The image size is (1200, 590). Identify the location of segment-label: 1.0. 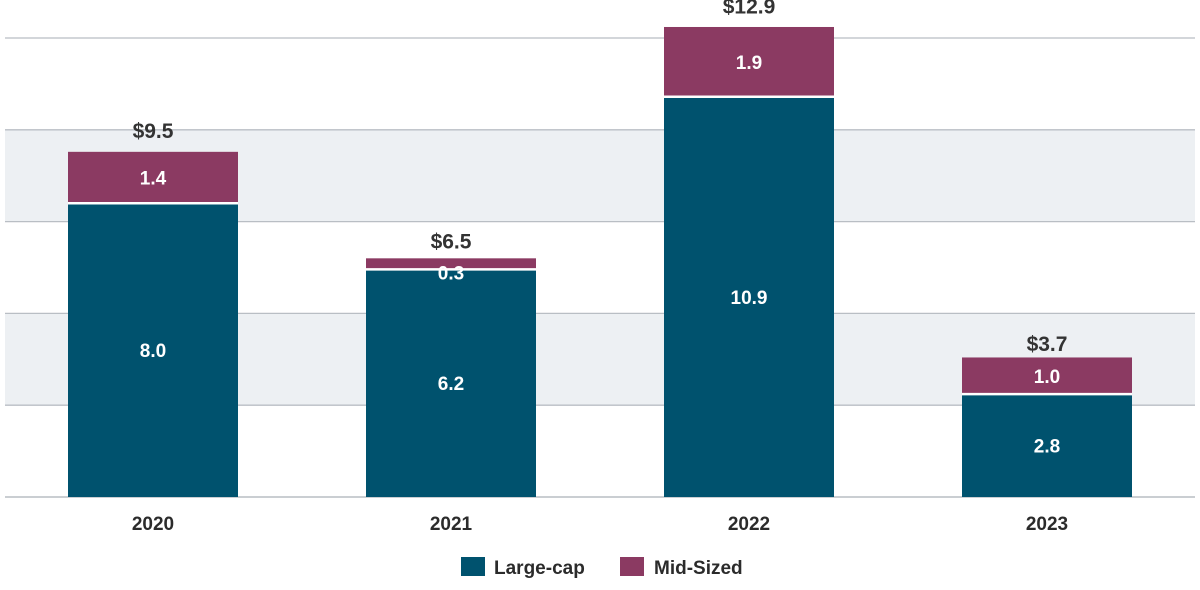
(1047, 377).